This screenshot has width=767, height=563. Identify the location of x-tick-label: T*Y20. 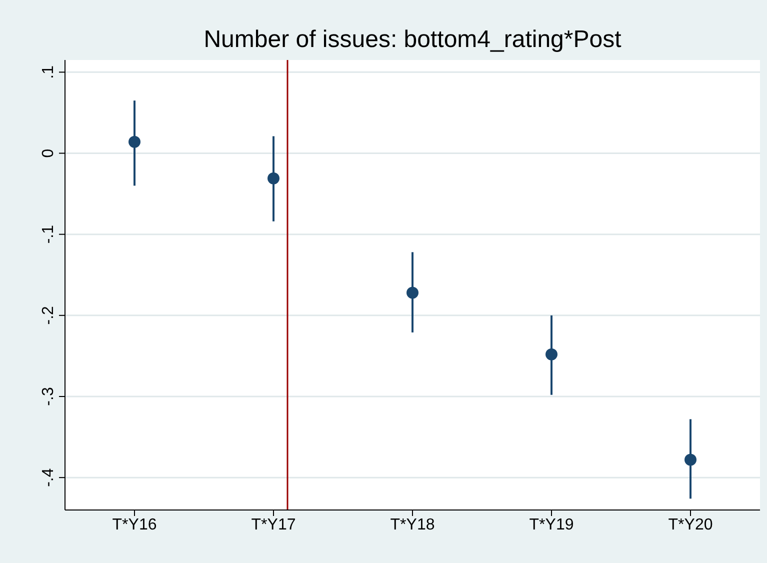
(690, 525).